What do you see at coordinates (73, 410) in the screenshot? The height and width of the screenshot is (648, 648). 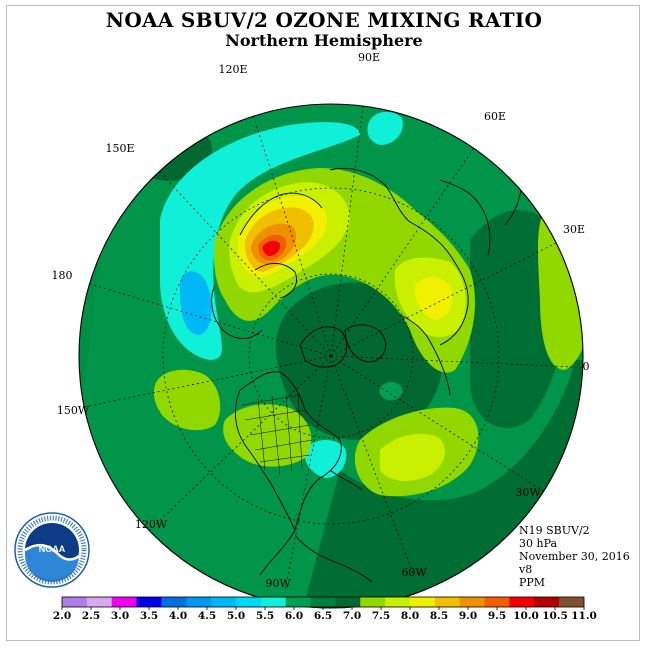 I see `longitude-label: 150W` at bounding box center [73, 410].